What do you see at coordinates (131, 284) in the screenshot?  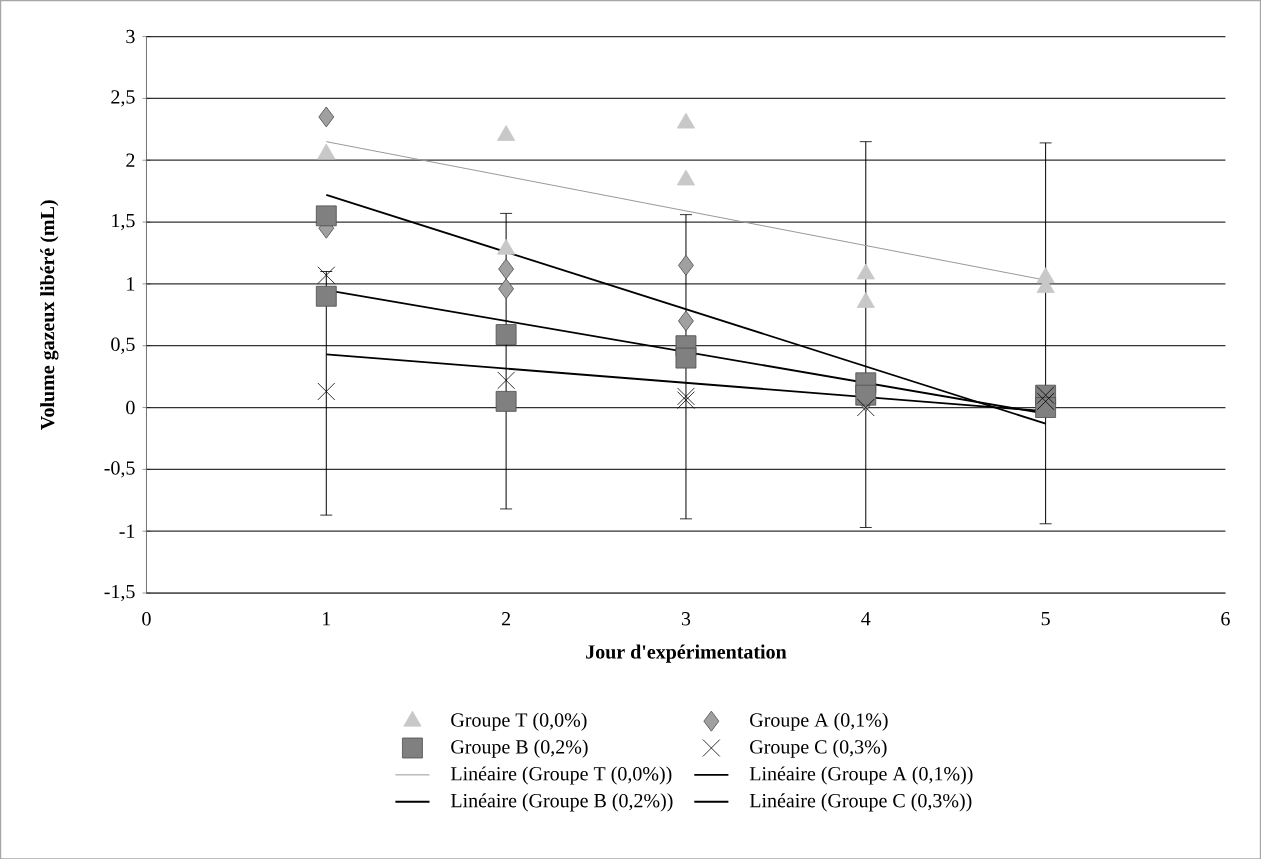 I see `y-tick-label: 1` at bounding box center [131, 284].